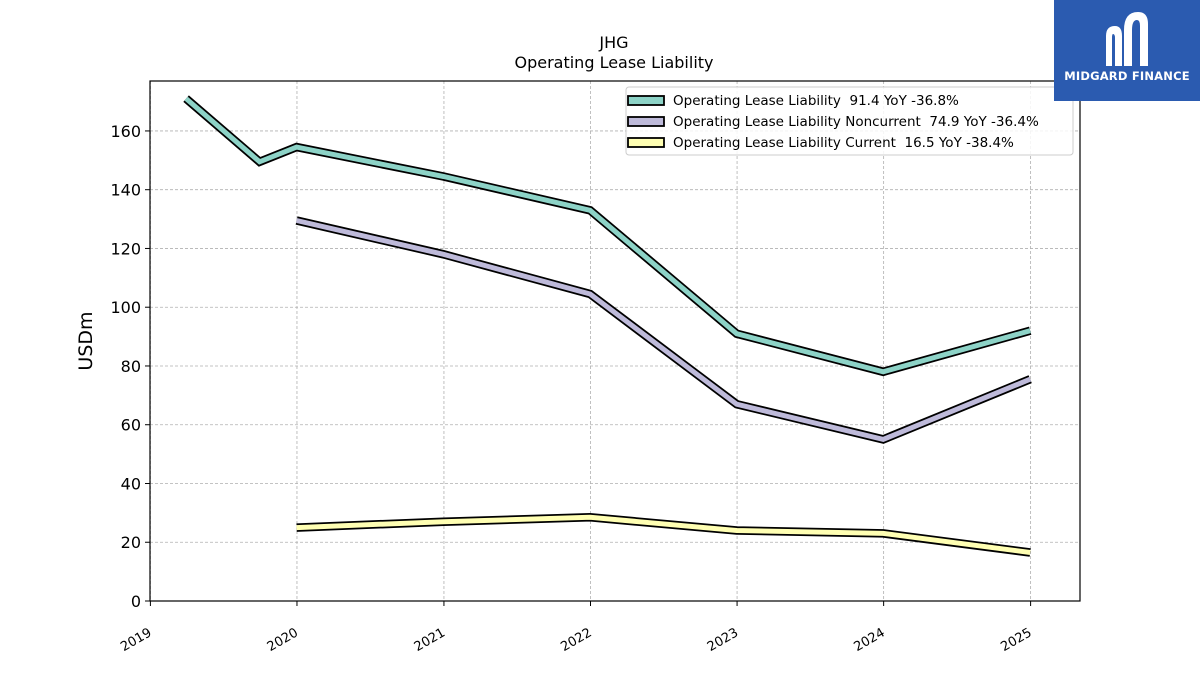 The width and height of the screenshot is (1200, 675). I want to click on x-tick-label: 2022, so click(576, 640).